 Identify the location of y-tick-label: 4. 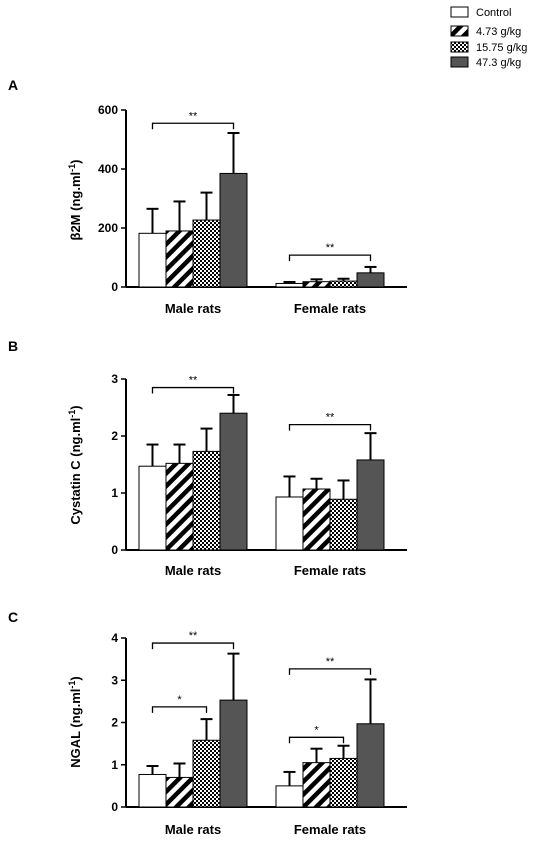
(114, 638).